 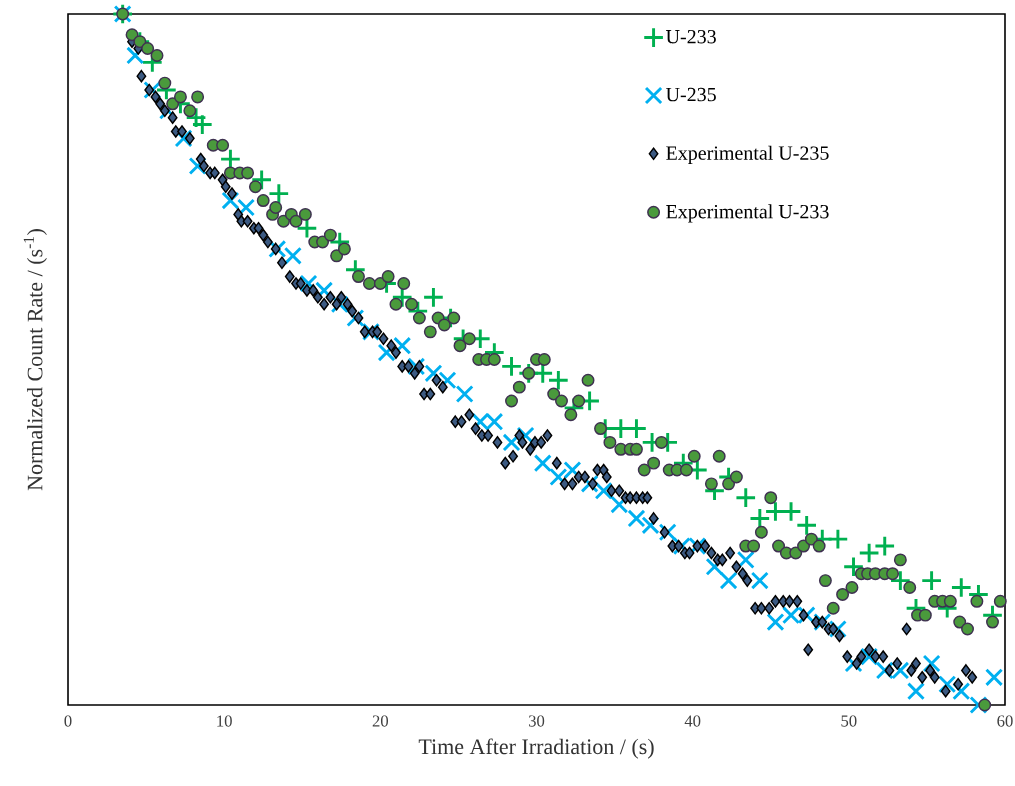 I want to click on legend-label: U-233, so click(x=690, y=36).